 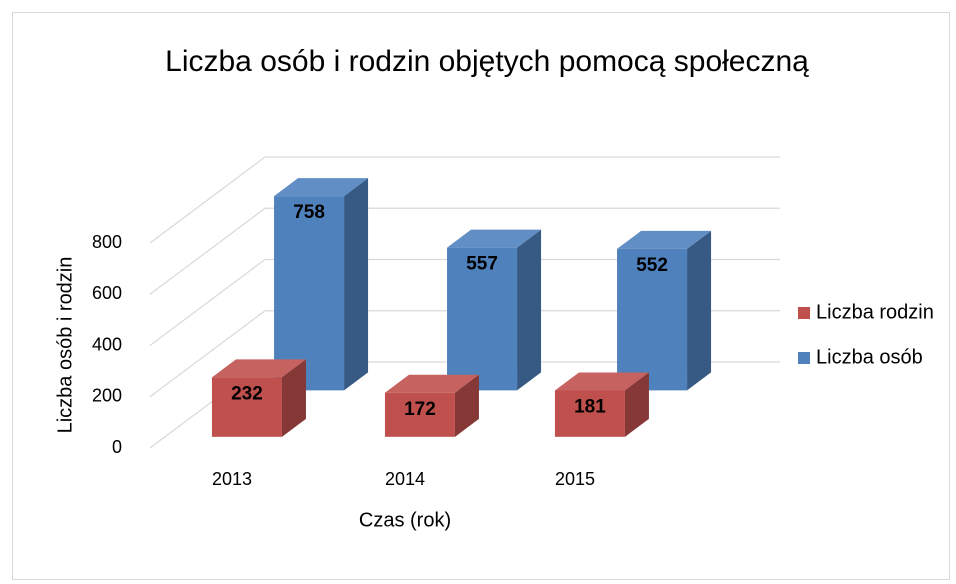 I want to click on y-tick-label: 200, so click(x=107, y=396).